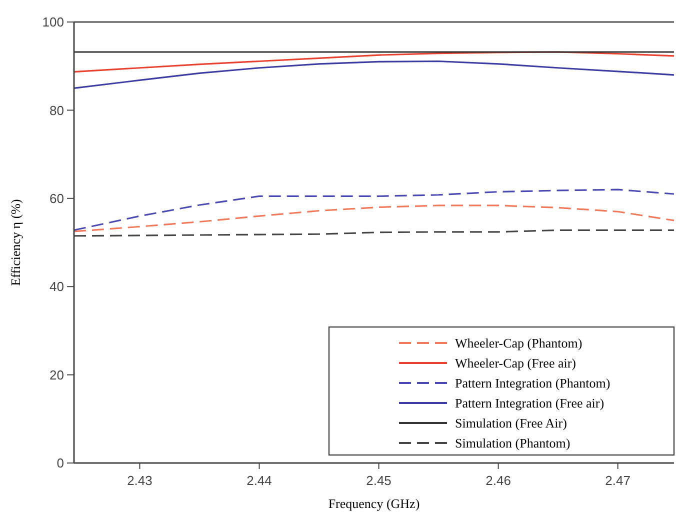 Image resolution: width=680 pixels, height=520 pixels. What do you see at coordinates (15, 242) in the screenshot?
I see `y-axis-title: Efficiency η (%)` at bounding box center [15, 242].